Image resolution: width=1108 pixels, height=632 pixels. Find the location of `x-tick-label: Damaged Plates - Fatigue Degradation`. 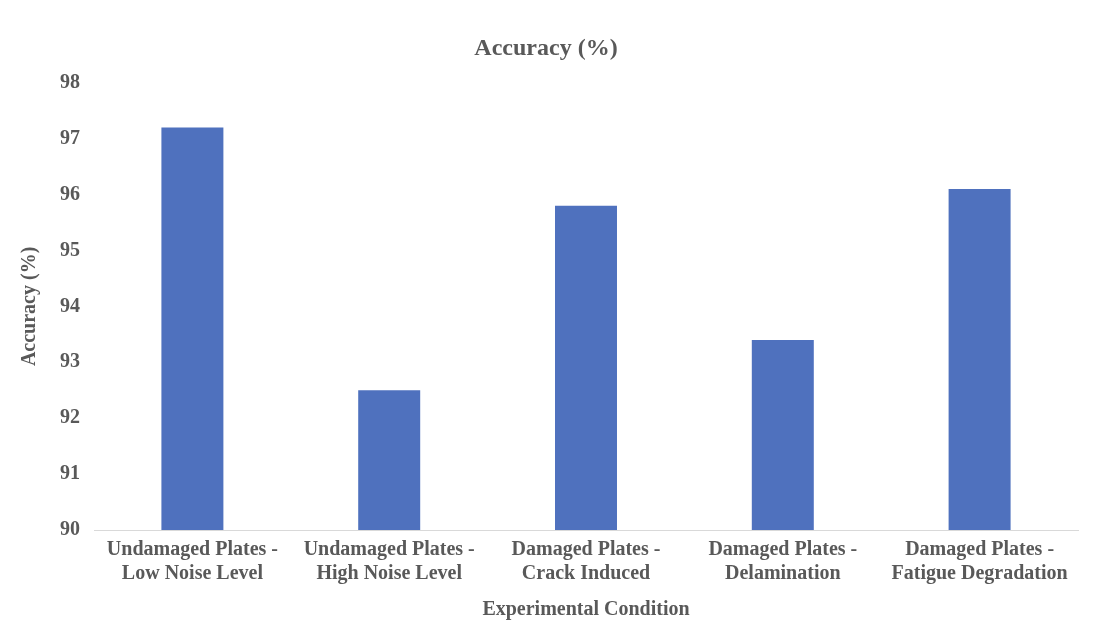

x-tick-label: Damaged Plates - Fatigue Degradation is located at coordinates (979, 561).